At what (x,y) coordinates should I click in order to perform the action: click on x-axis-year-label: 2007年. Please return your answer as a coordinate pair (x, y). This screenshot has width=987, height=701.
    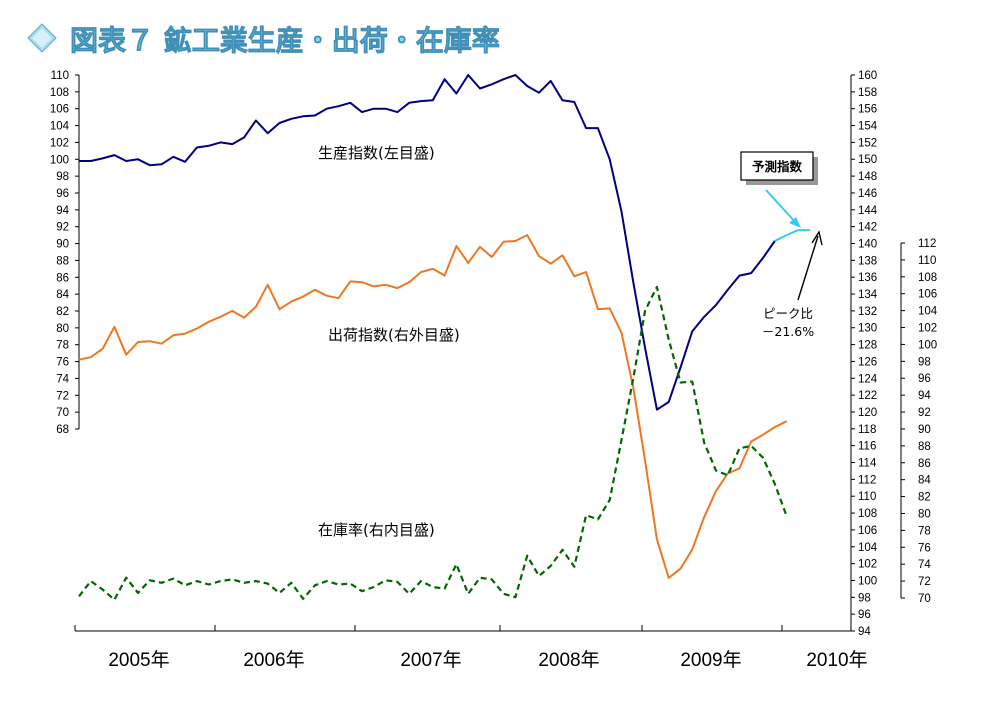
    Looking at the image, I should click on (430, 660).